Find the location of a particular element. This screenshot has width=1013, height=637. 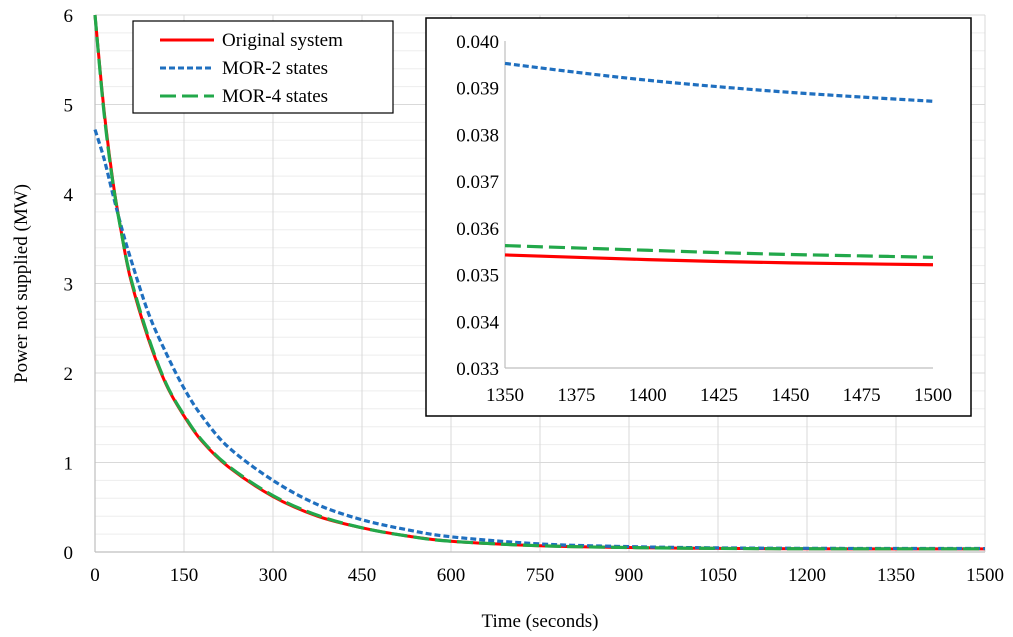

y-tick-label: 1 is located at coordinates (69, 464).